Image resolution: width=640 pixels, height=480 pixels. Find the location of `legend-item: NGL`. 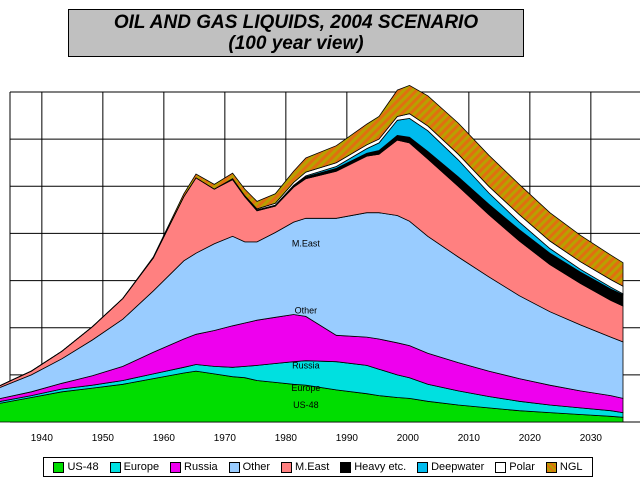

legend-item: NGL is located at coordinates (564, 467).